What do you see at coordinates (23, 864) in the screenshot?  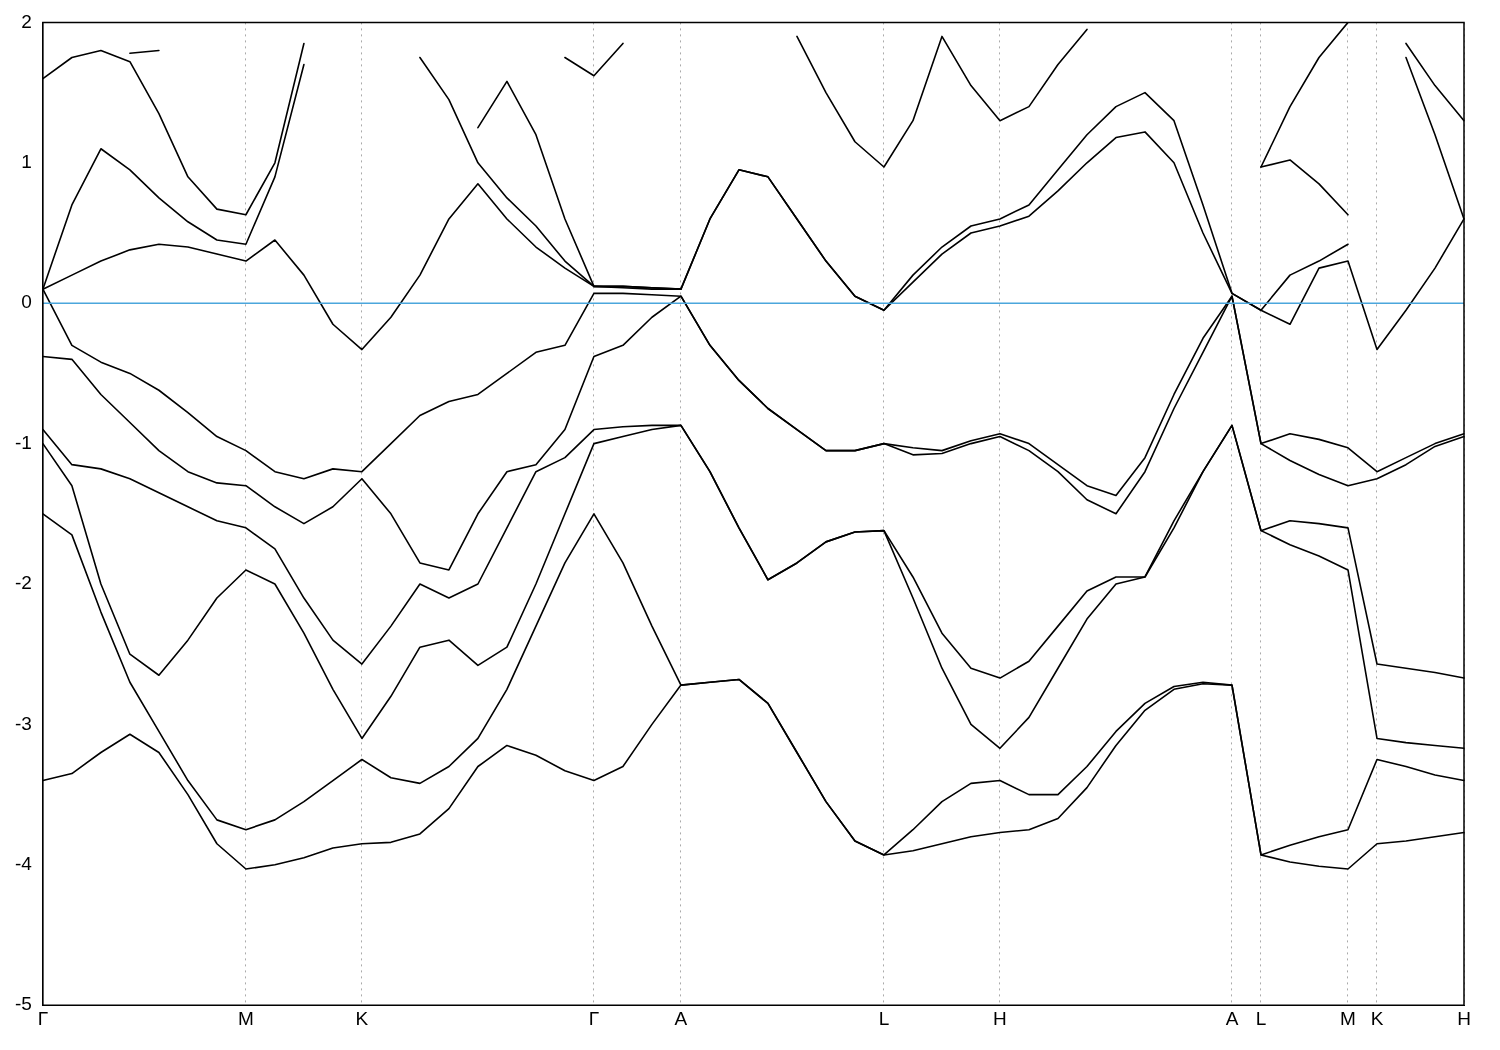 I see `y-tick-label: -4` at bounding box center [23, 864].